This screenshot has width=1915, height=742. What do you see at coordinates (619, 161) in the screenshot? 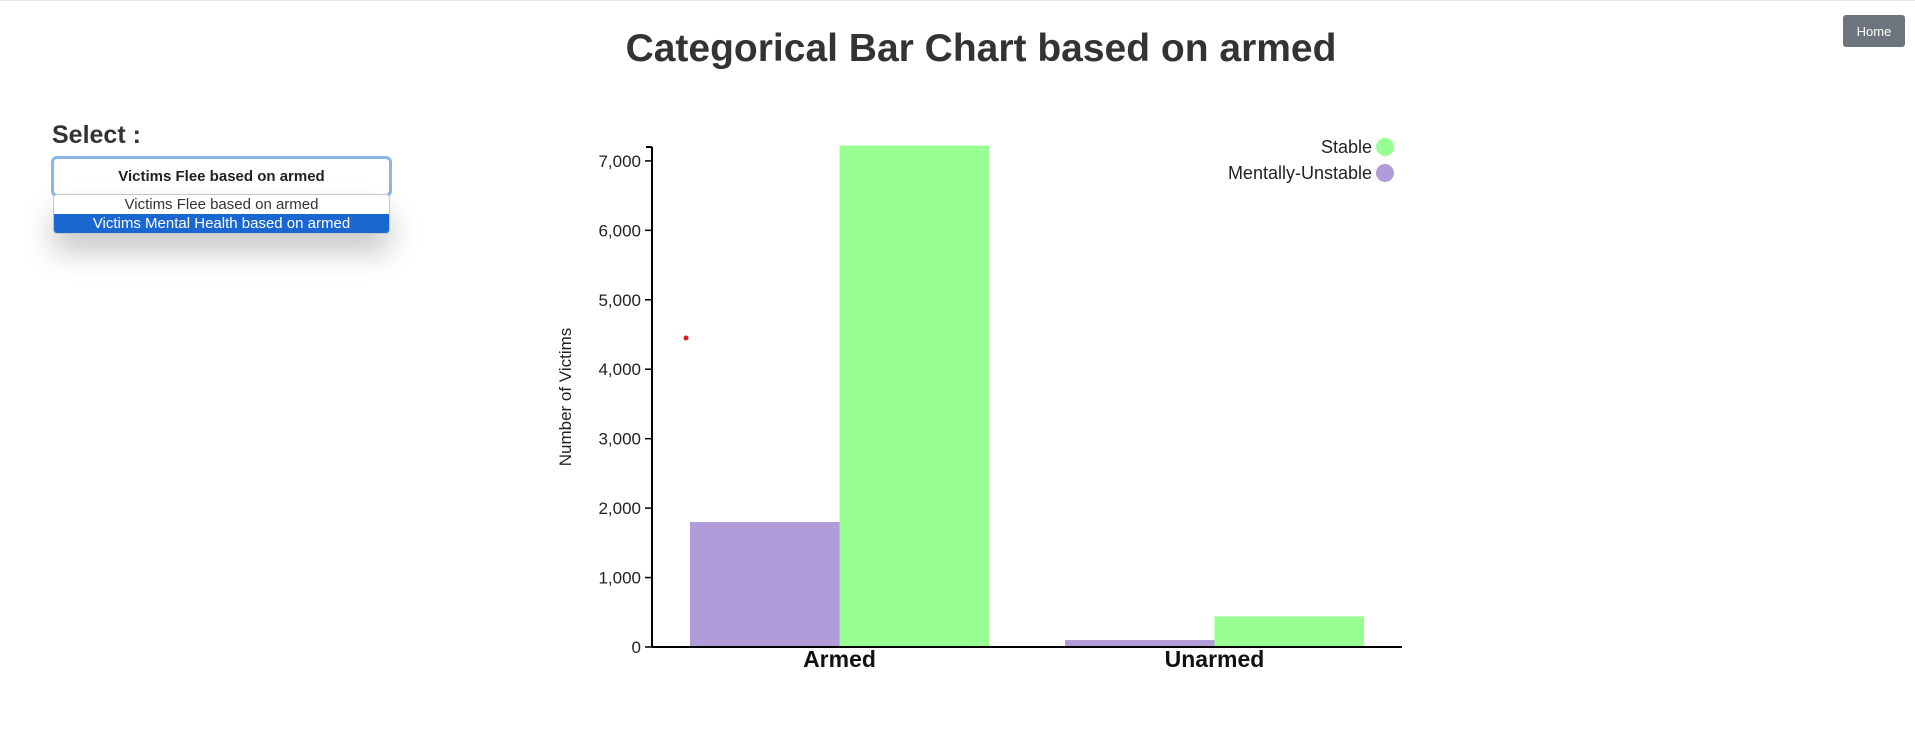
I see `y-tick-label: 7,000` at bounding box center [619, 161].